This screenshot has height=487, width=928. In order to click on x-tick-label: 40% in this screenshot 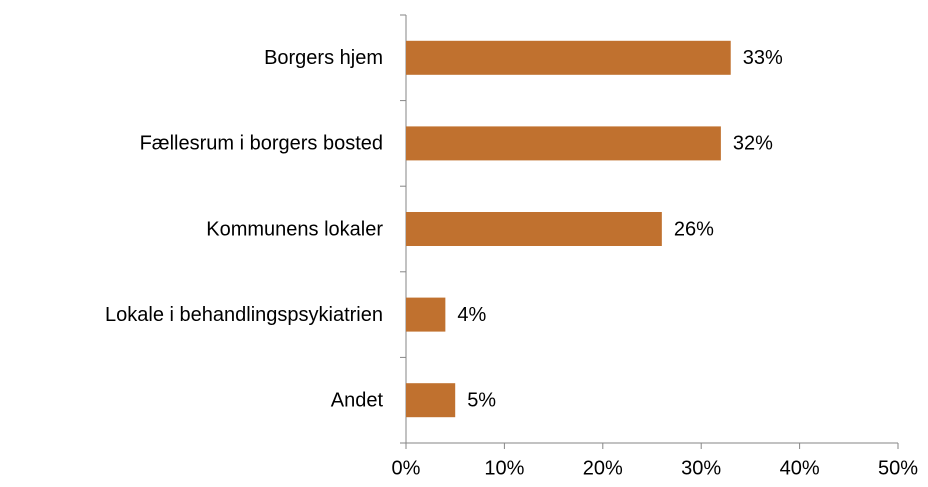, I will do `click(800, 468)`.